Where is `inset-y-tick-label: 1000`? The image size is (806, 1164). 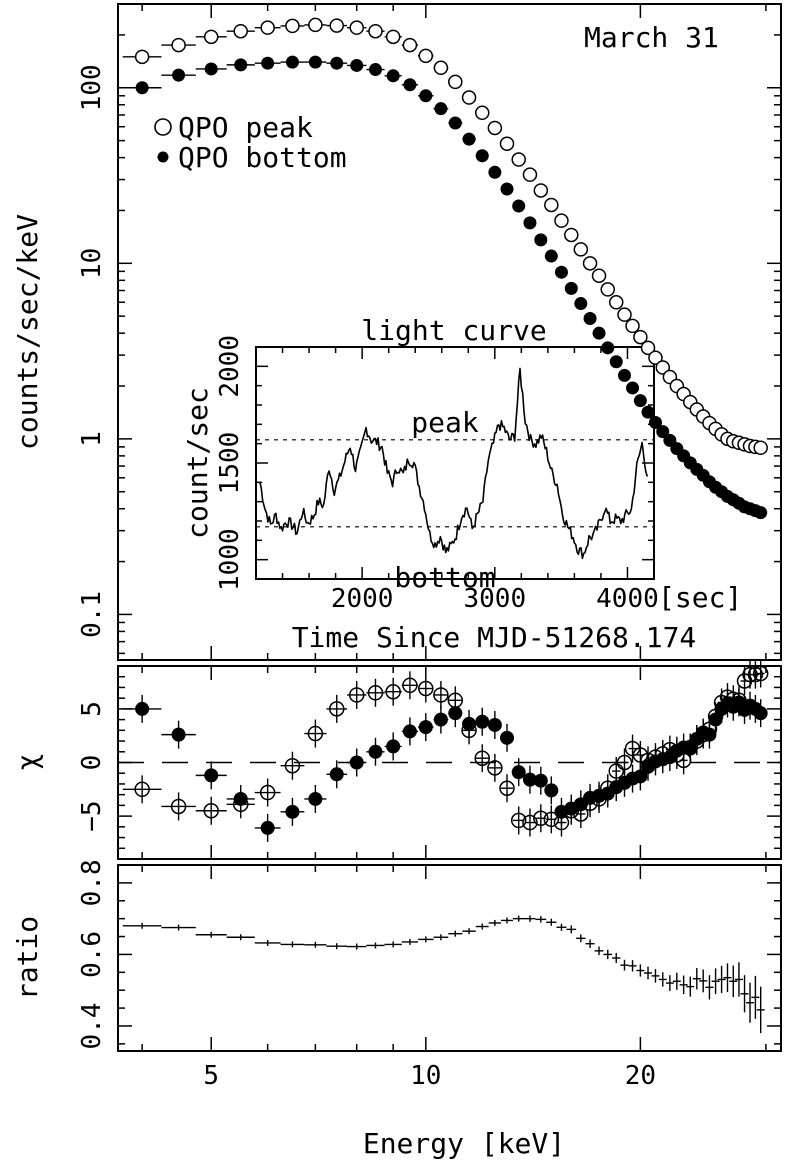
inset-y-tick-label: 1000 is located at coordinates (230, 559).